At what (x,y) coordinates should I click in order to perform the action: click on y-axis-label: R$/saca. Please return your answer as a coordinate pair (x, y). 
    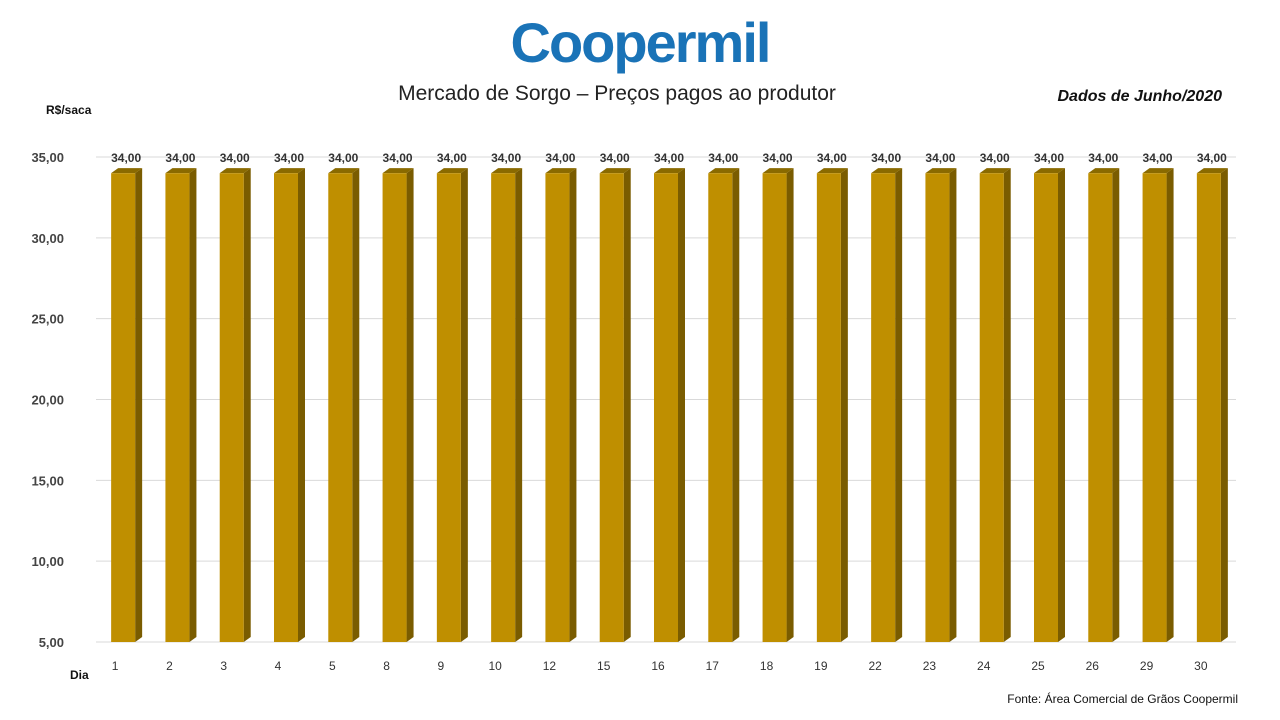
    Looking at the image, I should click on (69, 110).